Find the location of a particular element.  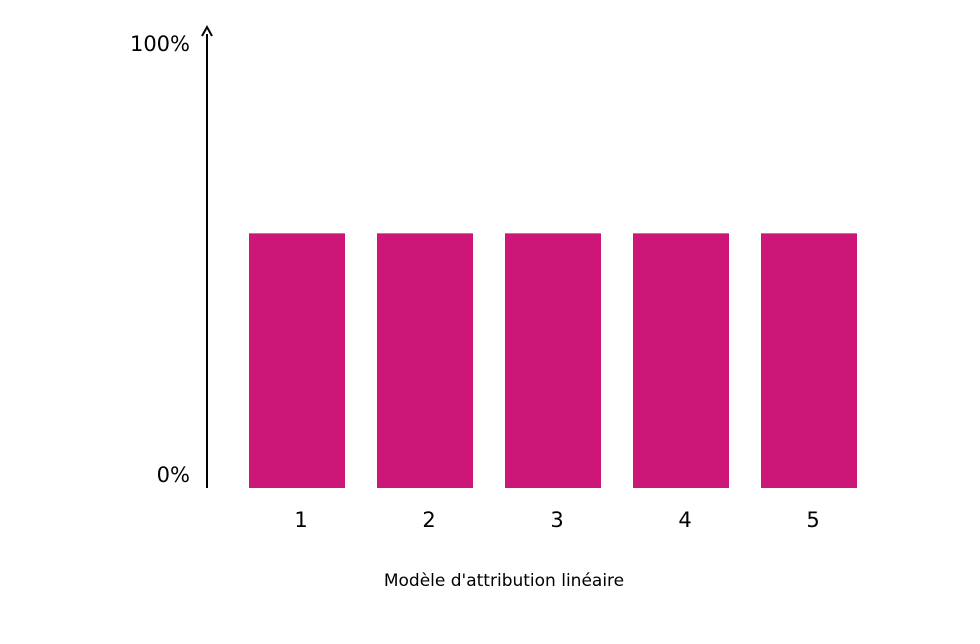

x-tick-labels-group: 1 2 3 4 5 is located at coordinates (556, 520).